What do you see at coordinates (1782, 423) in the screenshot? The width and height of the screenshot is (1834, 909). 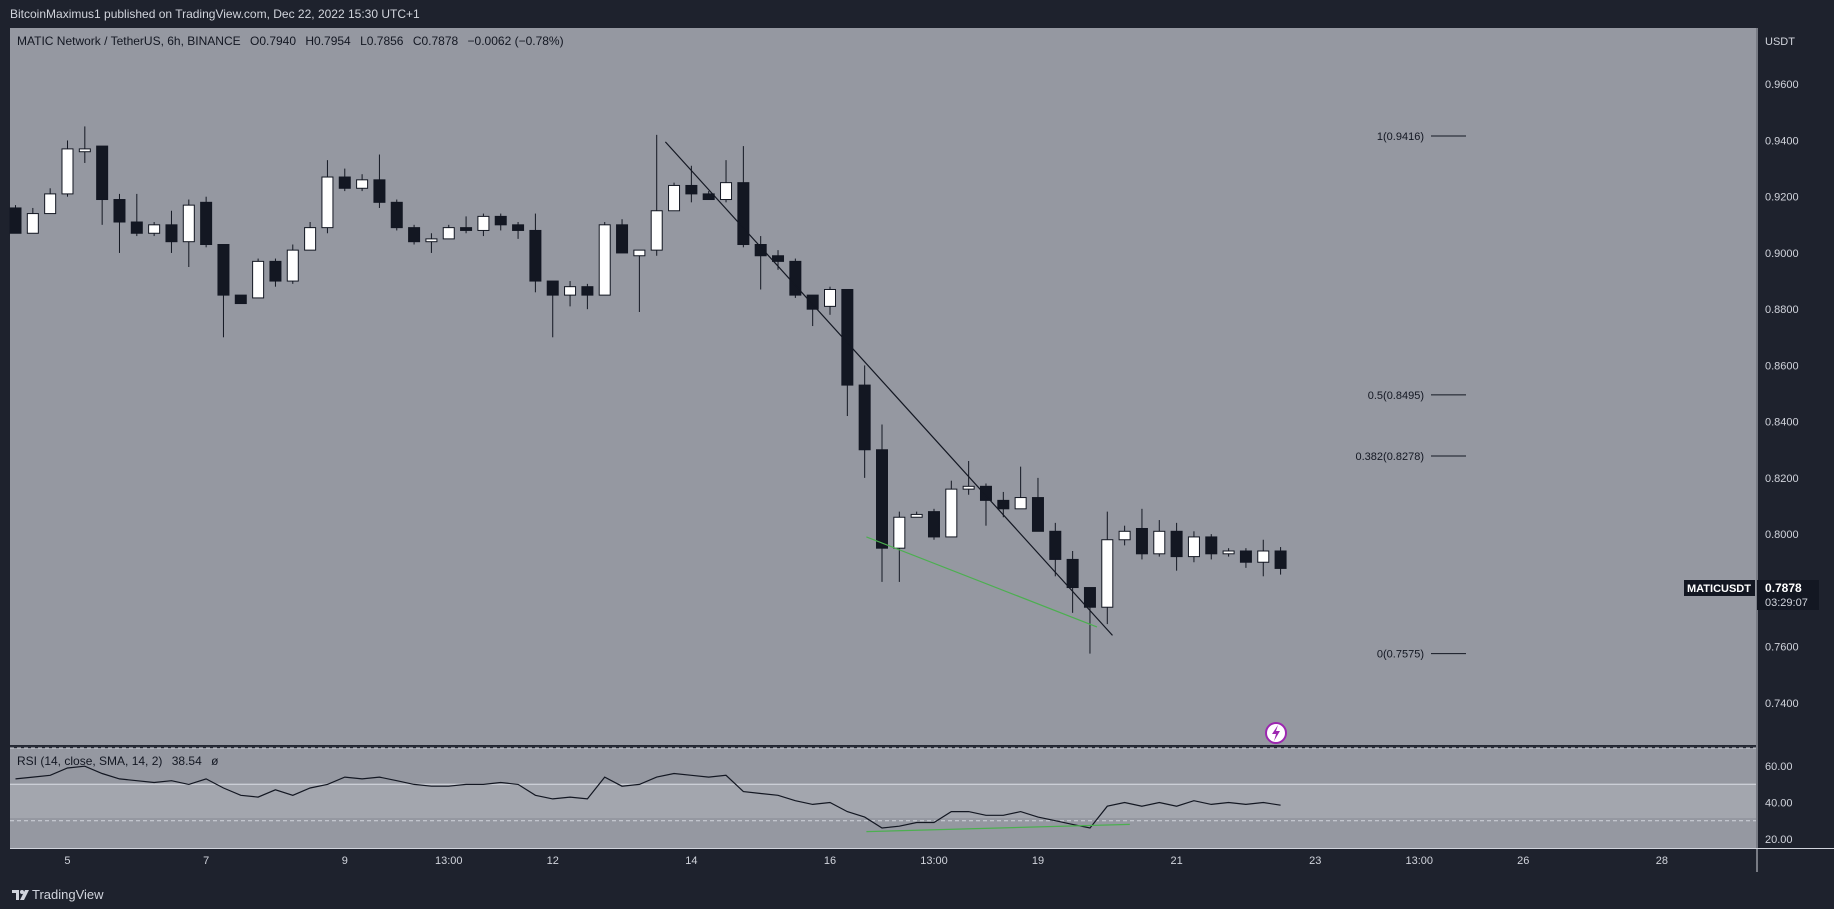 I see `price-axis-tick: 0.8400` at bounding box center [1782, 423].